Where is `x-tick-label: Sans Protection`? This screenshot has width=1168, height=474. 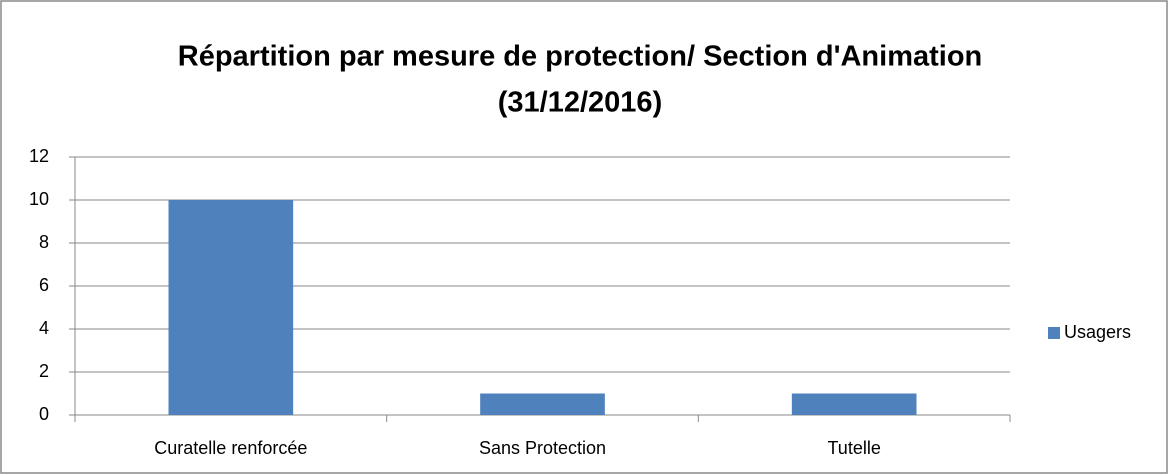 x-tick-label: Sans Protection is located at coordinates (542, 448).